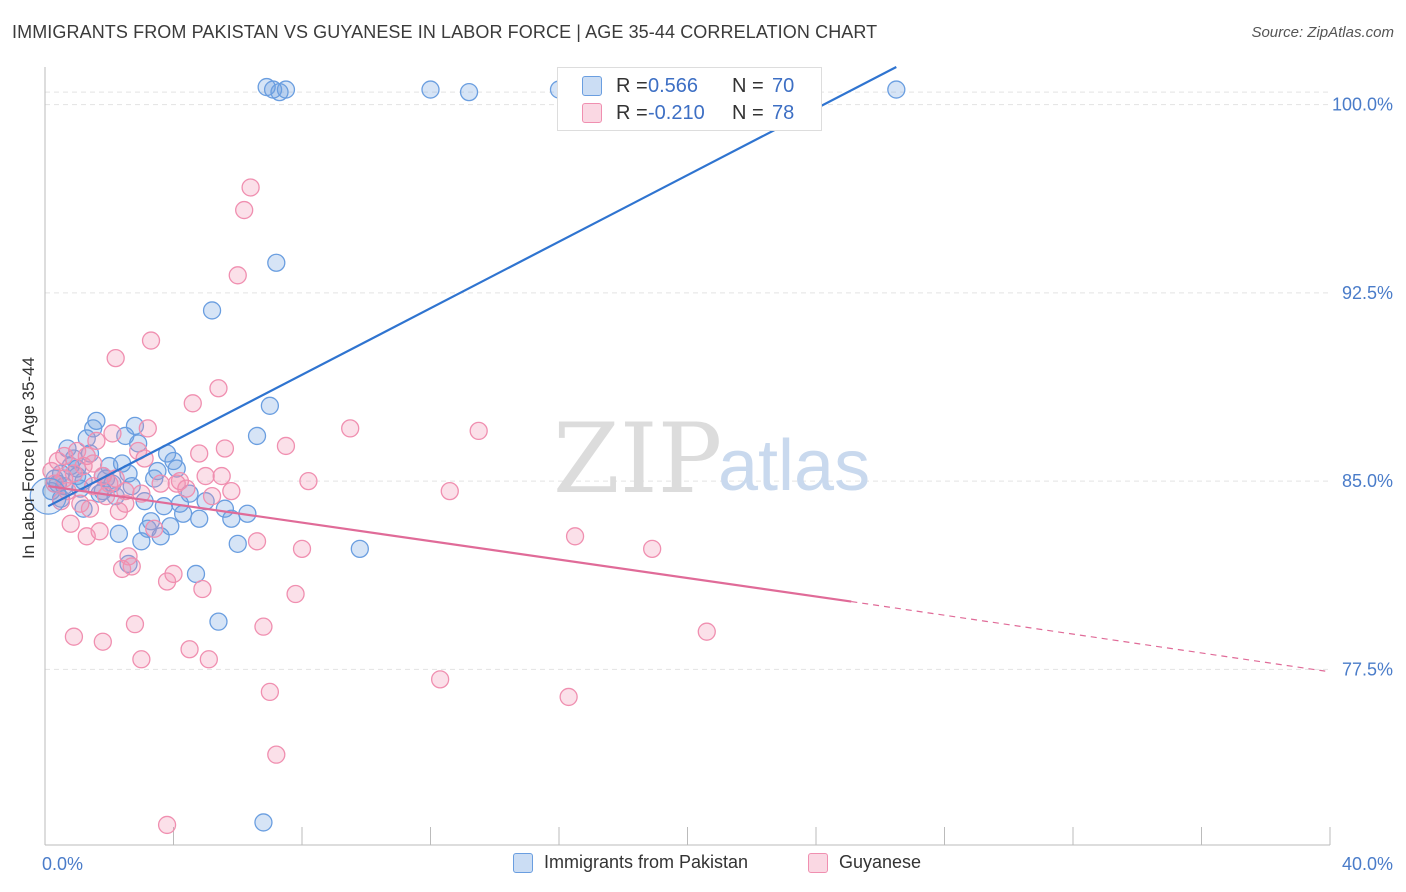  I want to click on n-value: 70, so click(783, 86).